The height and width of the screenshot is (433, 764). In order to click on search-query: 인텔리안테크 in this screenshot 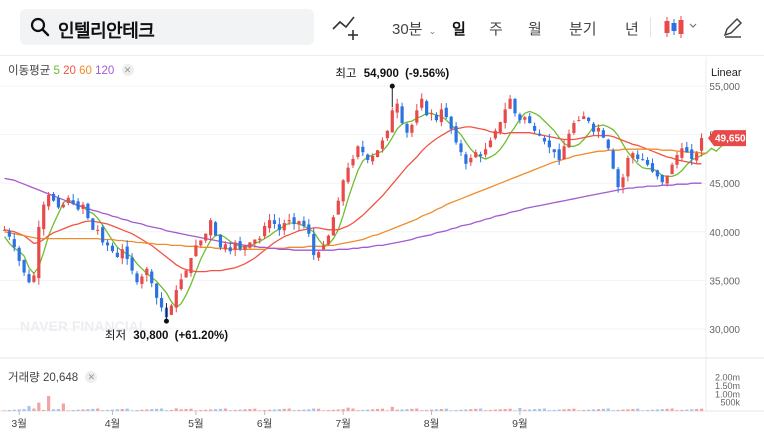, I will do `click(106, 31)`.